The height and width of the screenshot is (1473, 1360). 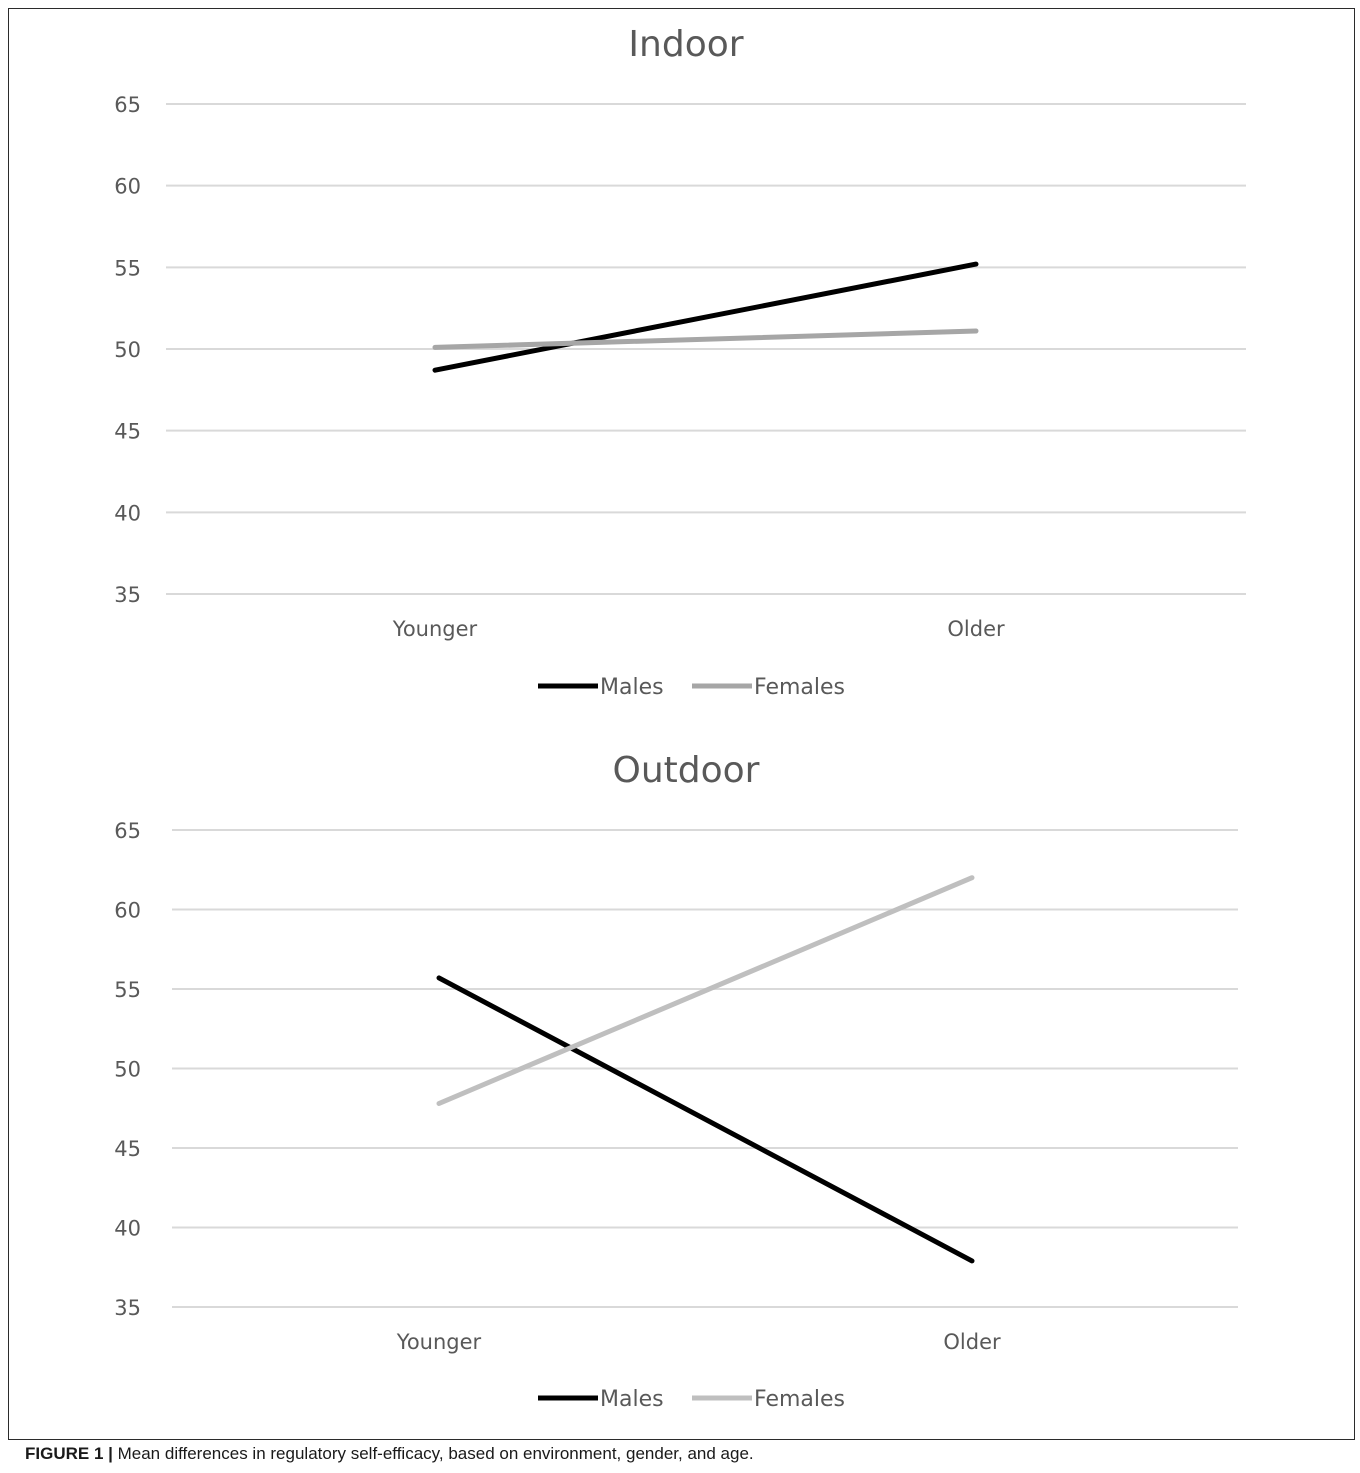 What do you see at coordinates (705, 990) in the screenshot?
I see `outdoor-series-line-females` at bounding box center [705, 990].